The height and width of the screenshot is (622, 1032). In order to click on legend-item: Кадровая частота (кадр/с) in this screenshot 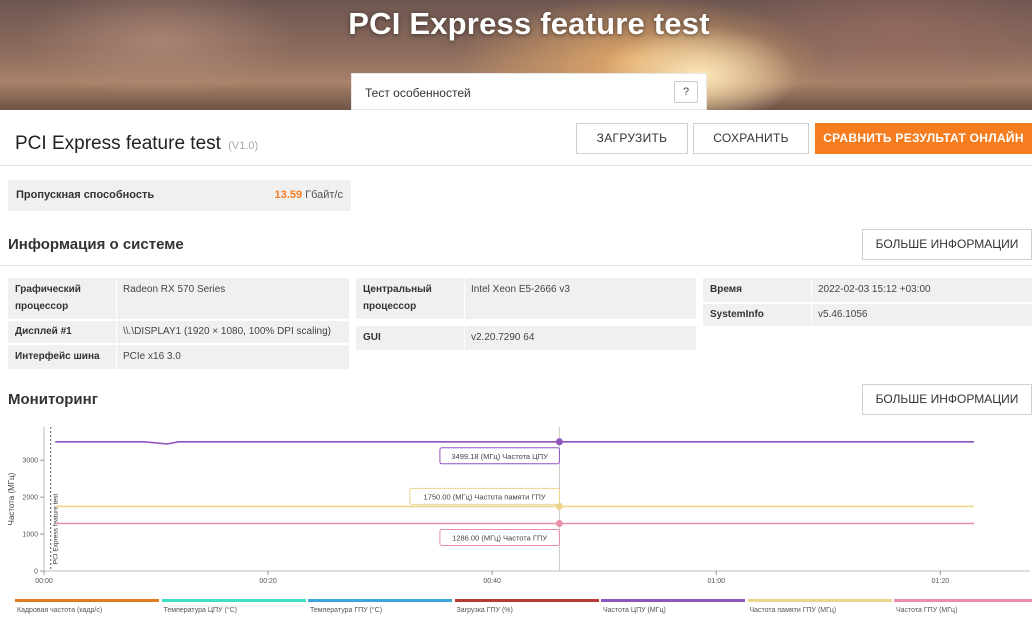, I will do `click(87, 609)`.